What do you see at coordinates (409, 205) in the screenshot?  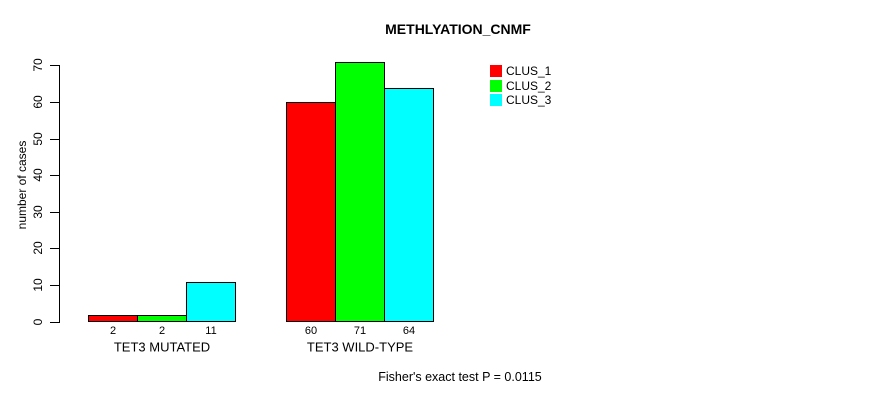 I see `bar-clus_3-tet3-wild-type` at bounding box center [409, 205].